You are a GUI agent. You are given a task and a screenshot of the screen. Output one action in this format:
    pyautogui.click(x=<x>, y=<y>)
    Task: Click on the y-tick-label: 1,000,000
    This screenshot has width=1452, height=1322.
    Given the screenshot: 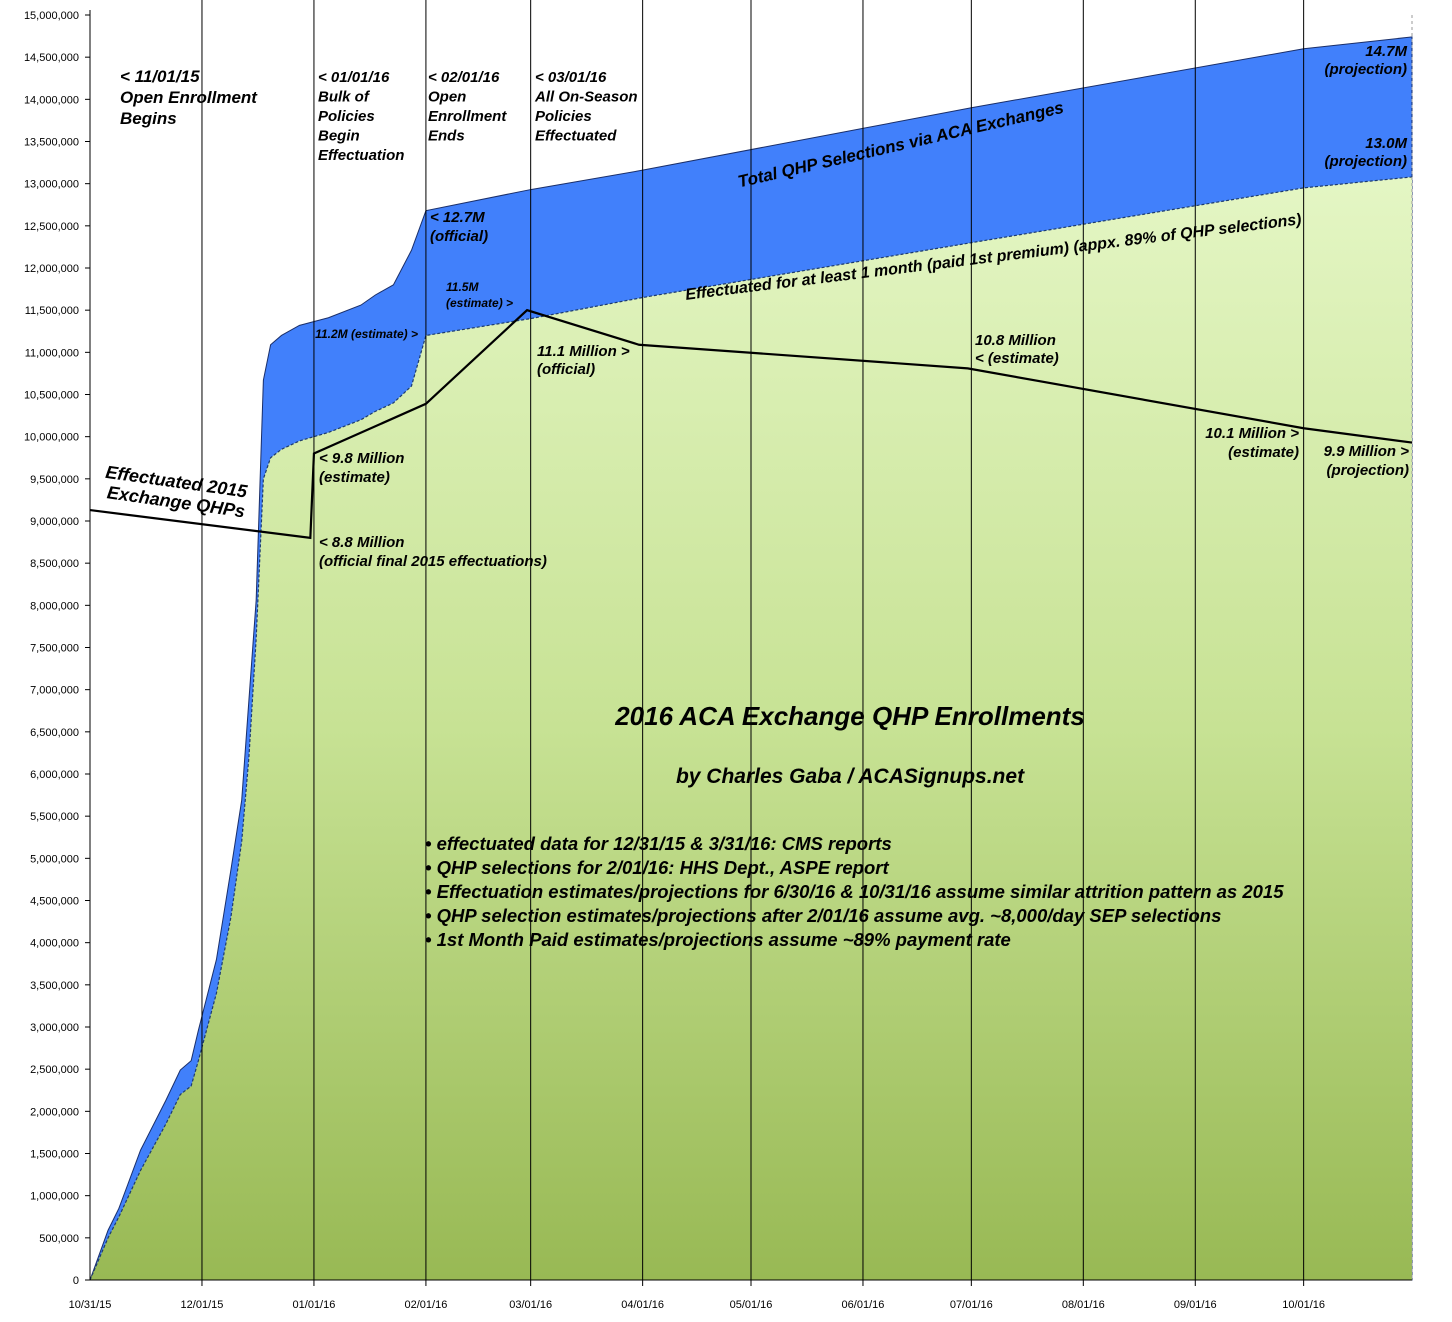 What is the action you would take?
    pyautogui.click(x=54, y=1197)
    